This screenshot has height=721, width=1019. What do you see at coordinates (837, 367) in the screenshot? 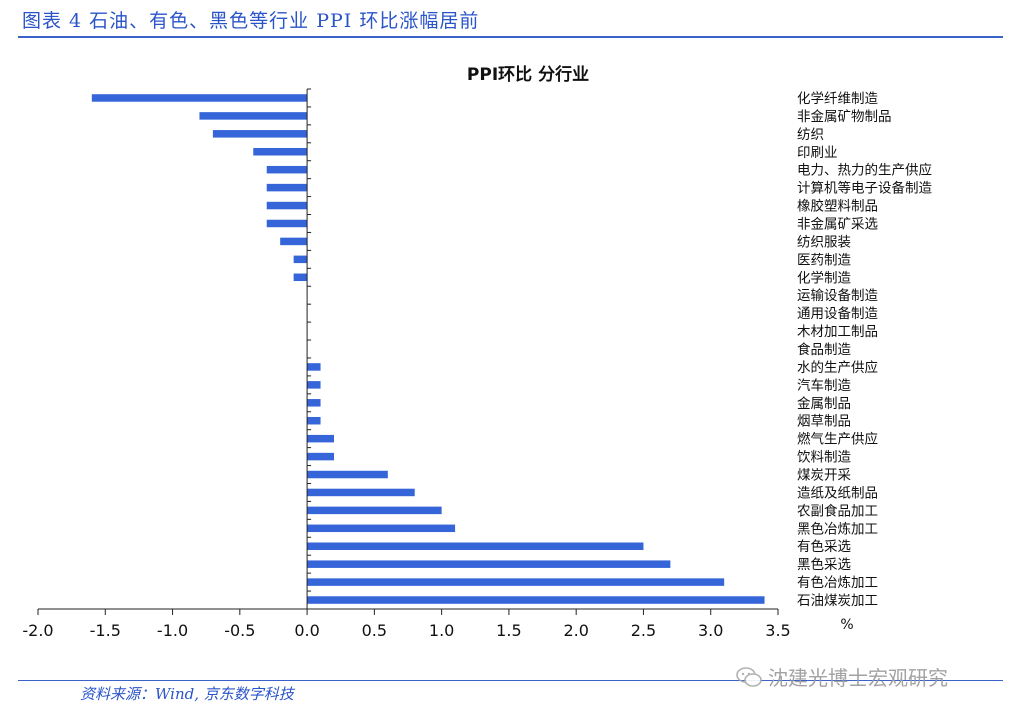
I see `category-label: 水的生产供应` at bounding box center [837, 367].